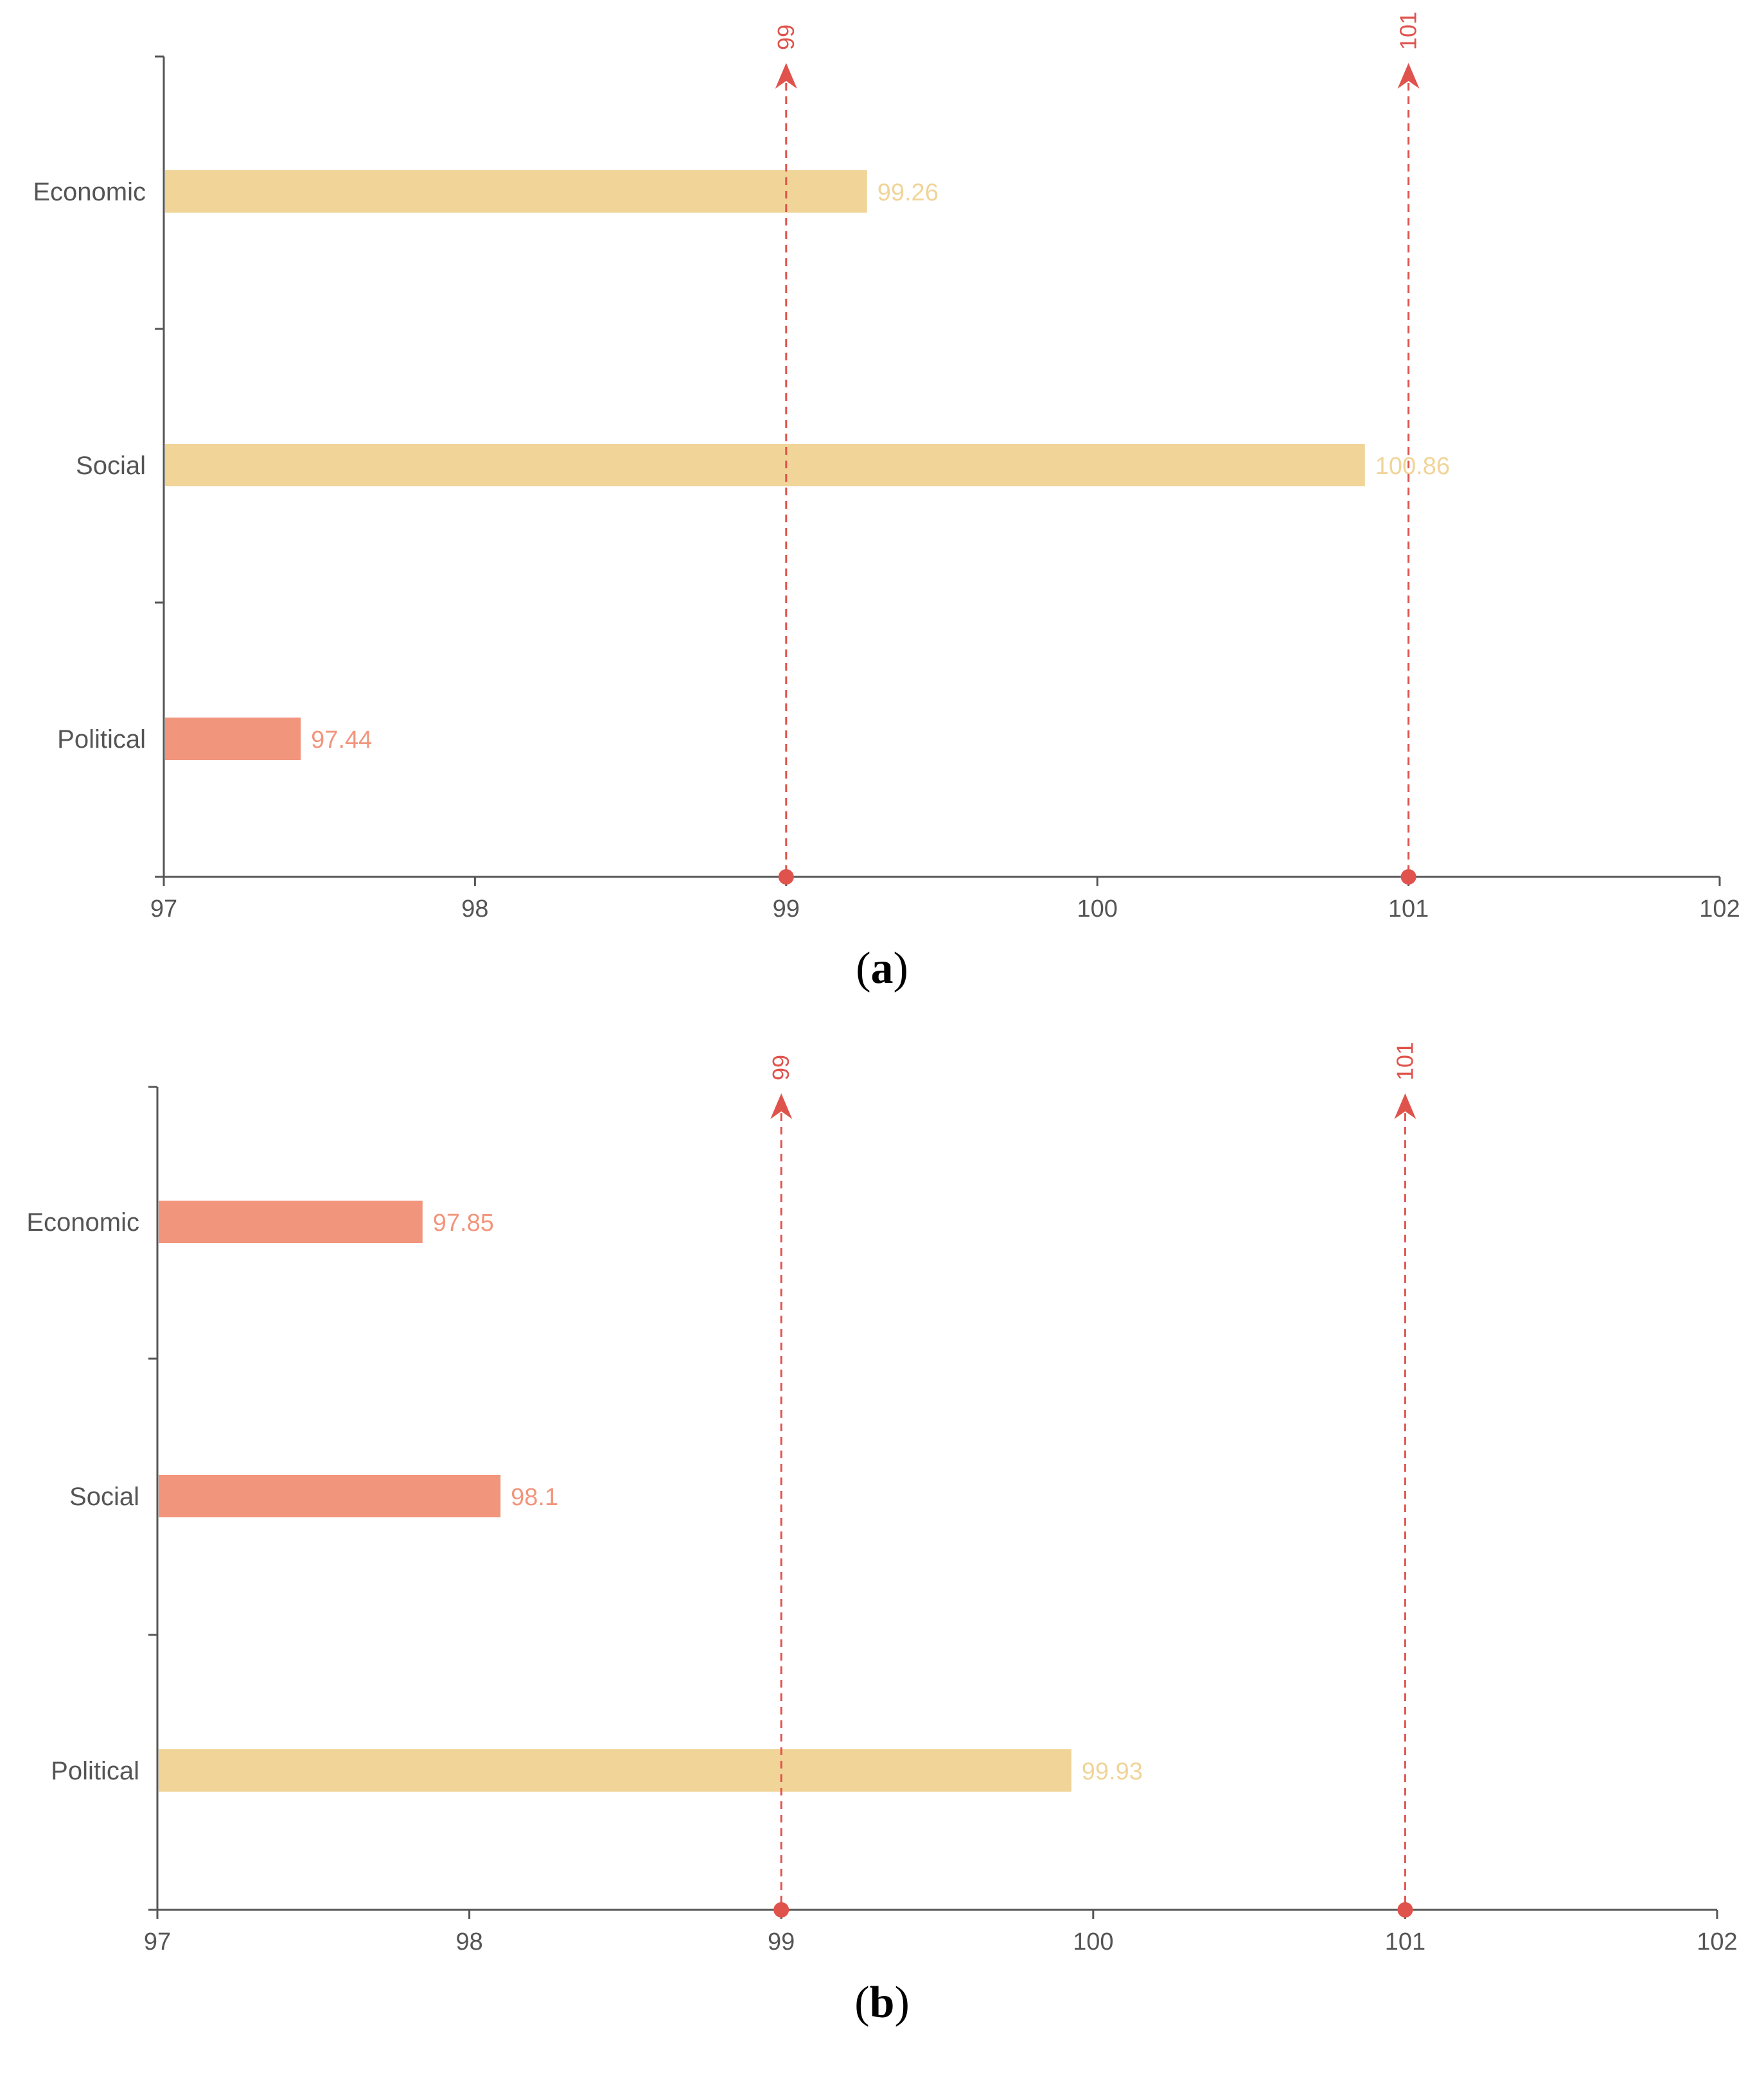  What do you see at coordinates (1112, 1771) in the screenshot?
I see `value-label: 99.93` at bounding box center [1112, 1771].